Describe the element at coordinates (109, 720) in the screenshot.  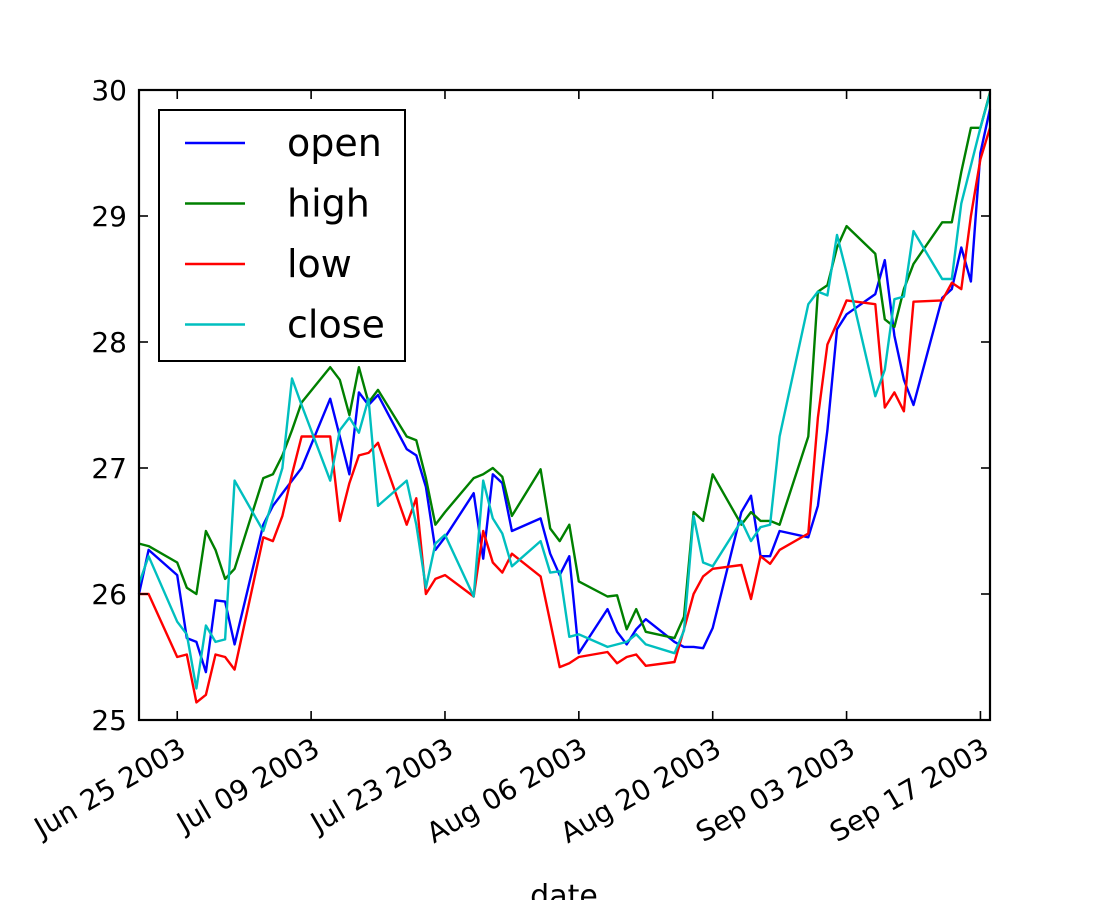
I see `y-tick-label: 25` at that location.